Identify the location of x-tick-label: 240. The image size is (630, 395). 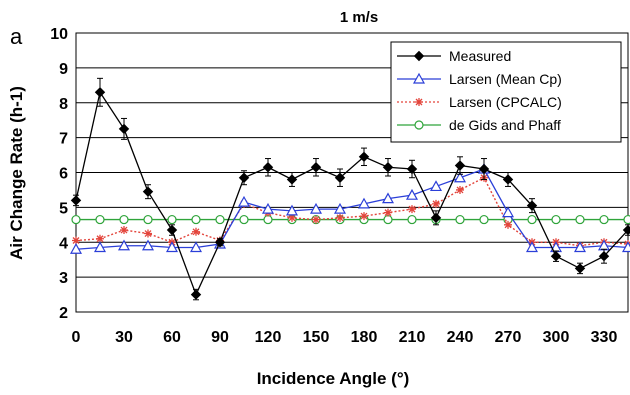
(460, 337).